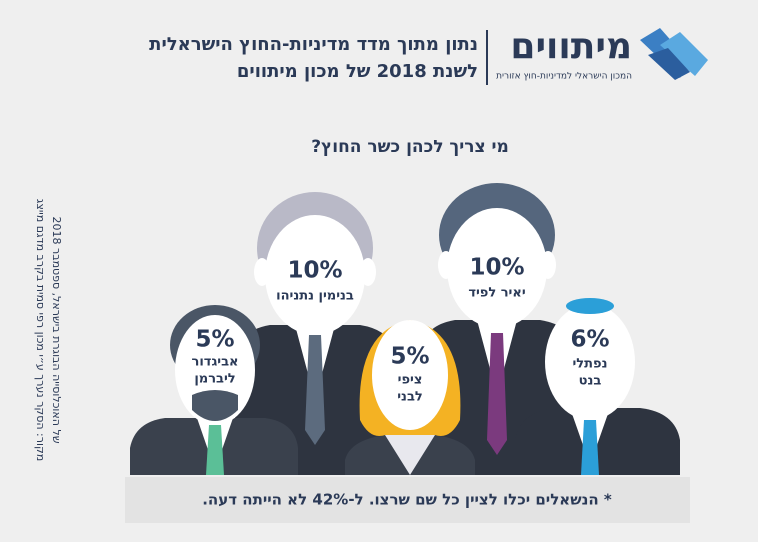 The image size is (758, 542). What do you see at coordinates (215, 362) in the screenshot?
I see `person-name: אביגדור` at bounding box center [215, 362].